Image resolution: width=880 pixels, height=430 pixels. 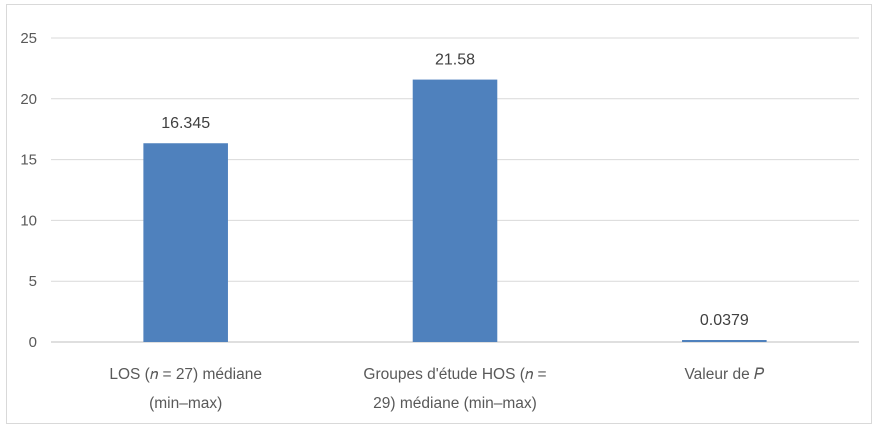 What do you see at coordinates (724, 374) in the screenshot?
I see `category-label-2: Valeur de 𝑃` at bounding box center [724, 374].